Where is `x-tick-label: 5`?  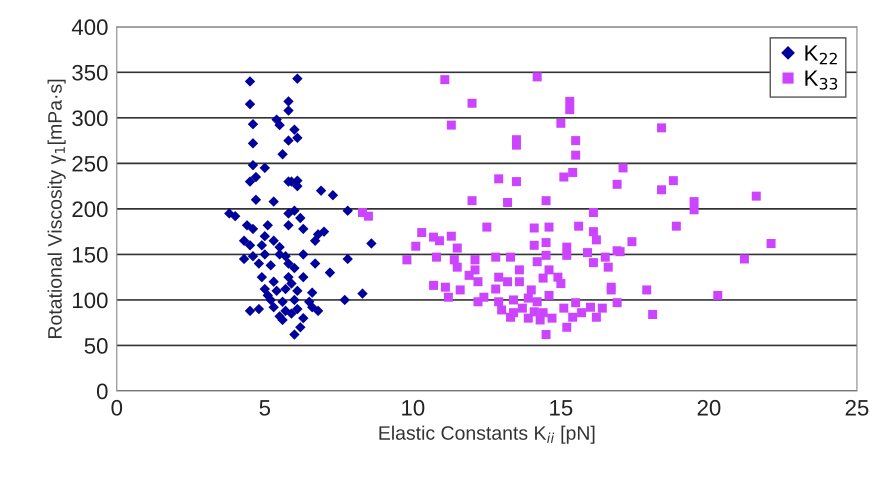 x-tick-label: 5 is located at coordinates (265, 408).